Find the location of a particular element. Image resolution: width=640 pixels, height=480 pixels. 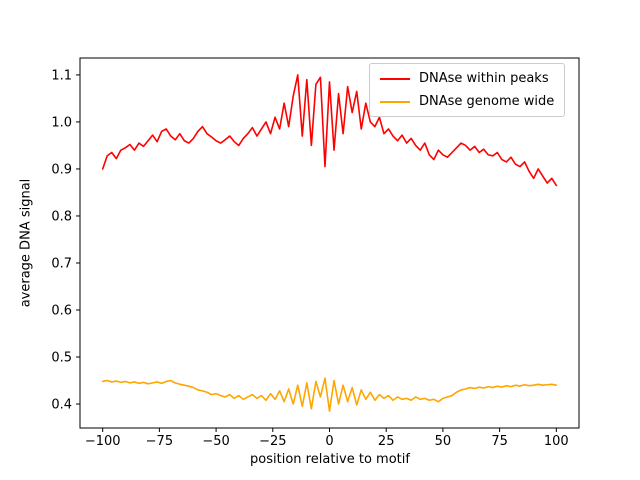

y-tick-label: 0.6 is located at coordinates (61, 310).